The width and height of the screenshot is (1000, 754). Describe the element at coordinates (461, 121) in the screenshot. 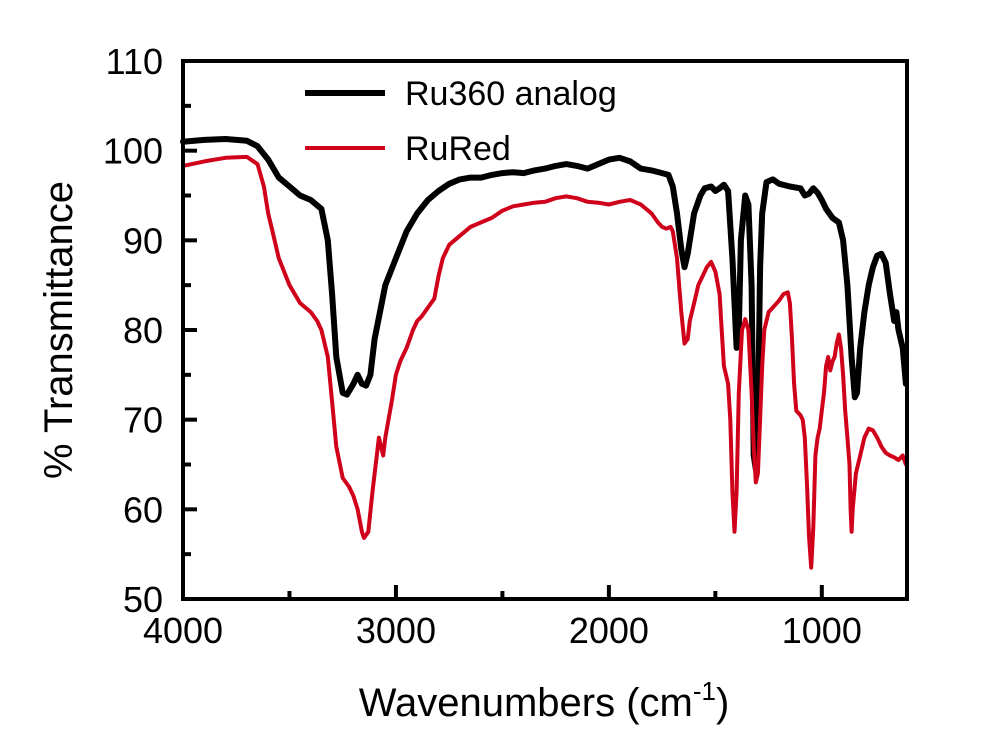

I see `legend: Ru360 analog RuRed` at that location.